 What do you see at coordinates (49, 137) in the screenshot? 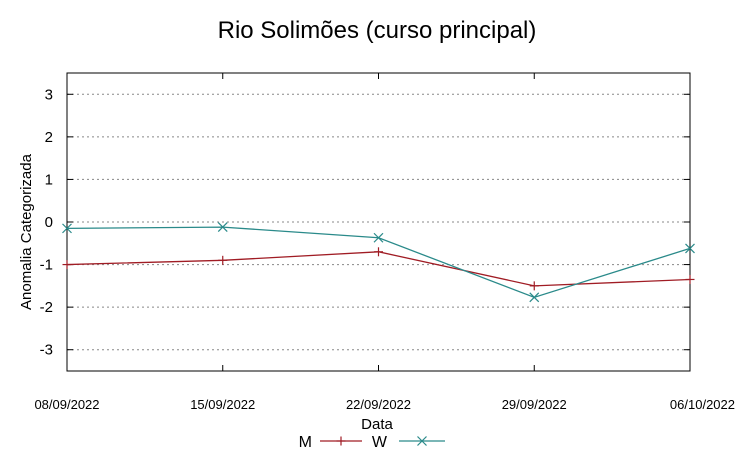
I see `y-tick-label: 2` at bounding box center [49, 137].